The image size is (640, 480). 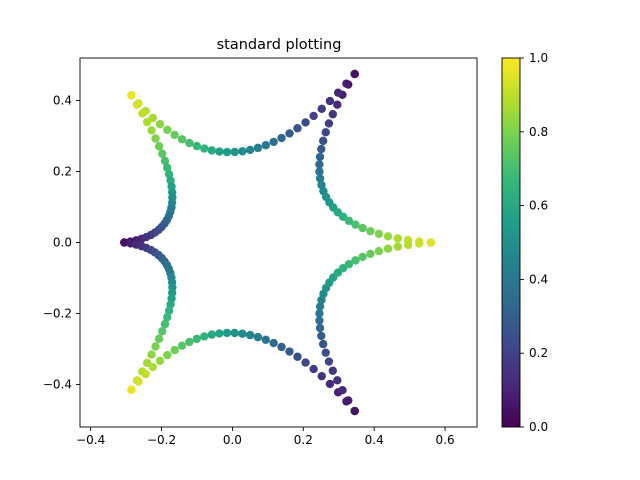 I want to click on colorbar-tick-label: 0.8, so click(x=538, y=132).